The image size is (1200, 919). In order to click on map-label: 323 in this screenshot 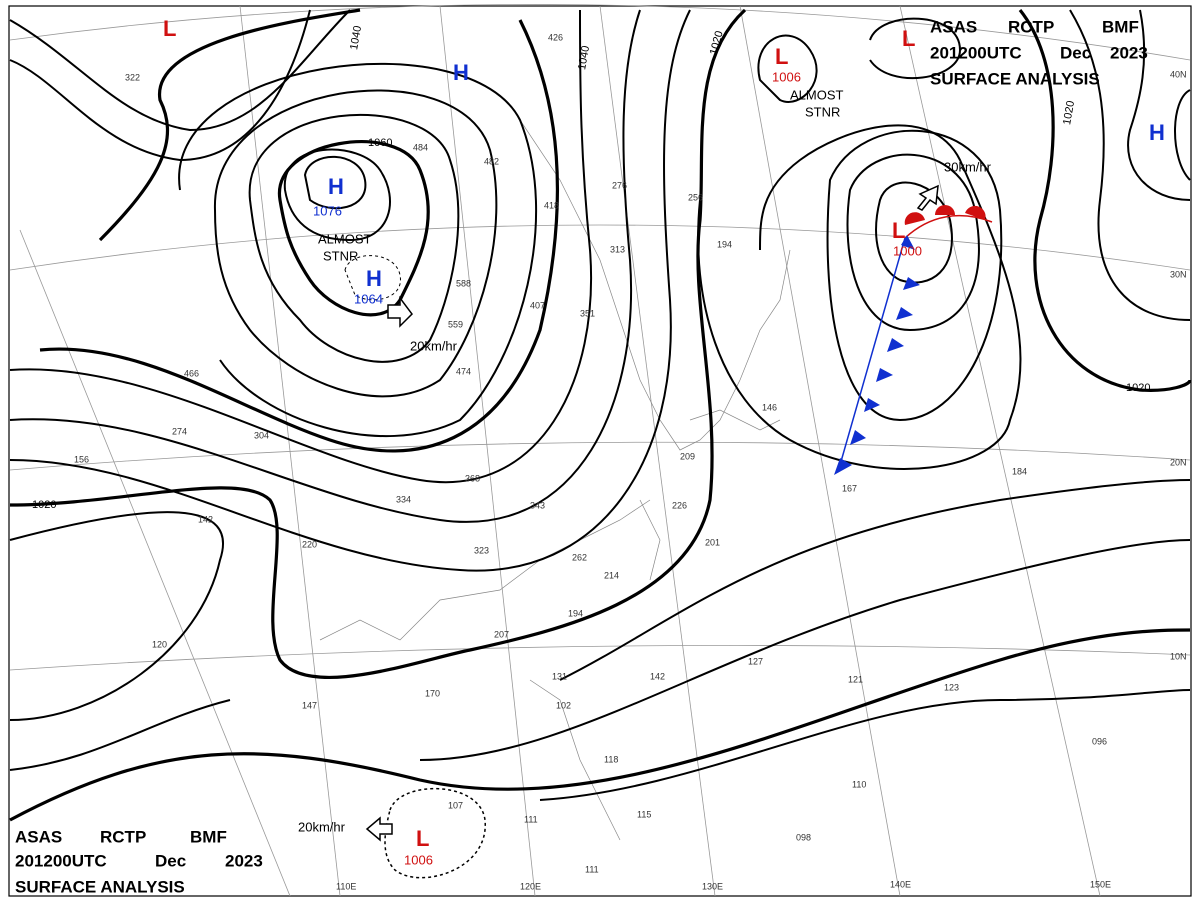, I will do `click(481, 550)`.